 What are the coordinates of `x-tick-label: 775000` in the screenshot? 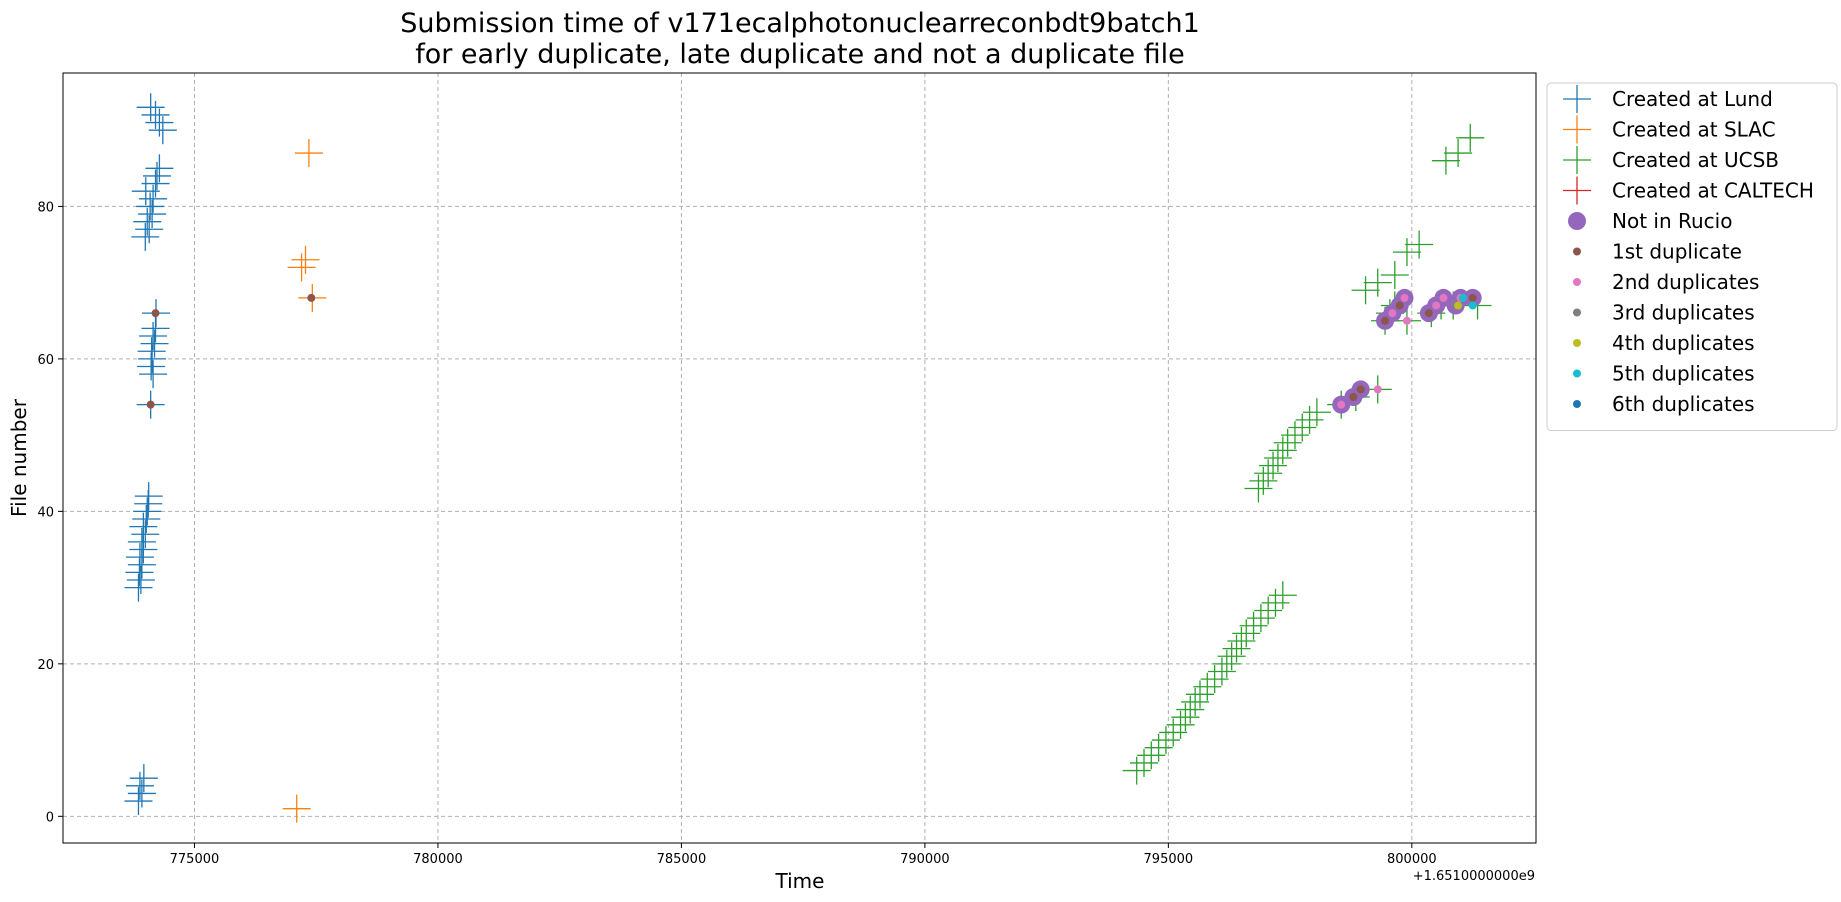 It's located at (195, 859).